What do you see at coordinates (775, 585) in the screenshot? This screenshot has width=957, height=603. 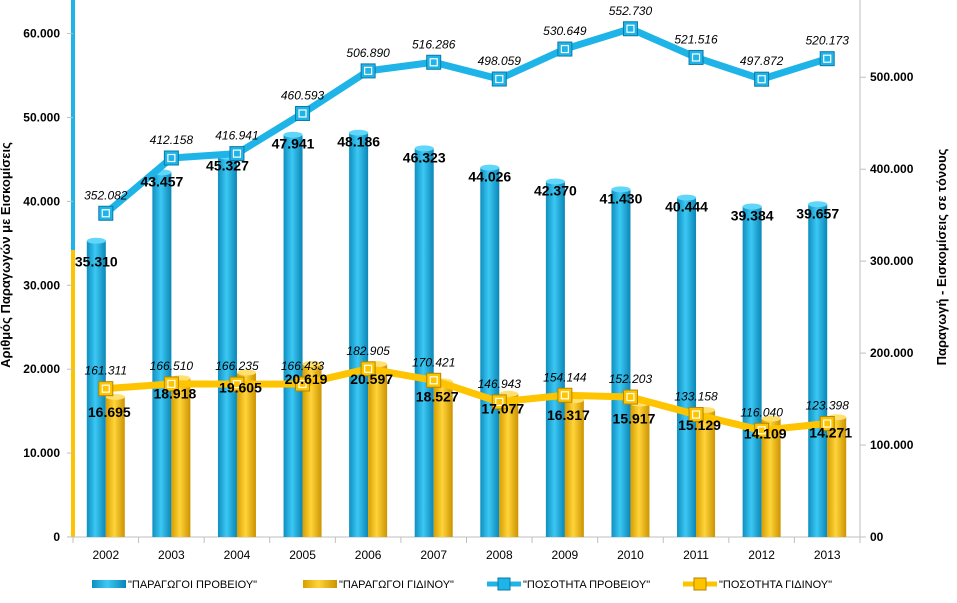 I see `legend-label: "ΠΟΣΟΤΗΤΑ ΓΙΔΙΝΟΥ"` at bounding box center [775, 585].